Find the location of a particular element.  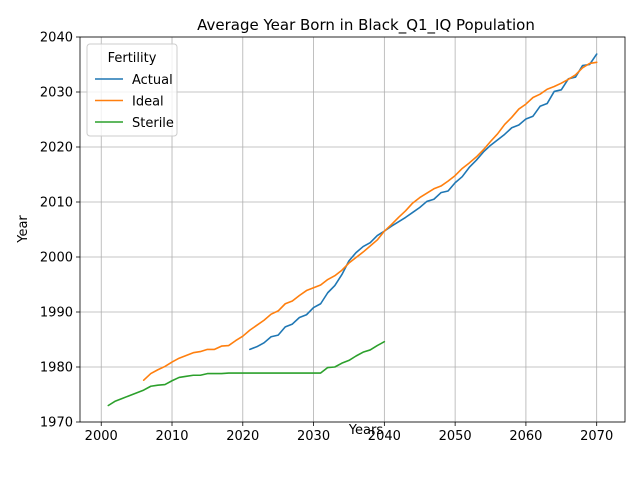

x-tick-label: 2050 is located at coordinates (455, 436).